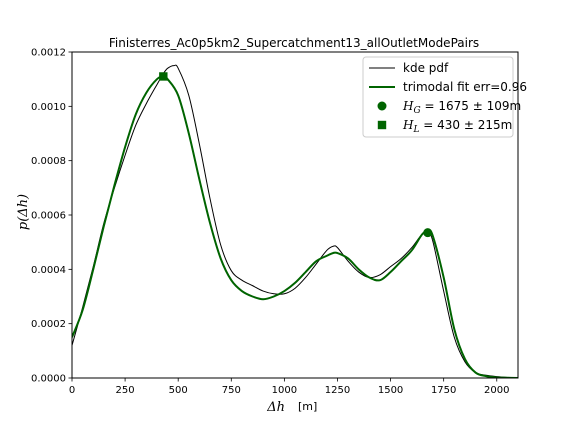 The image size is (576, 432). Describe the element at coordinates (307, 406) in the screenshot. I see `x-axis-unit: [m]` at that location.